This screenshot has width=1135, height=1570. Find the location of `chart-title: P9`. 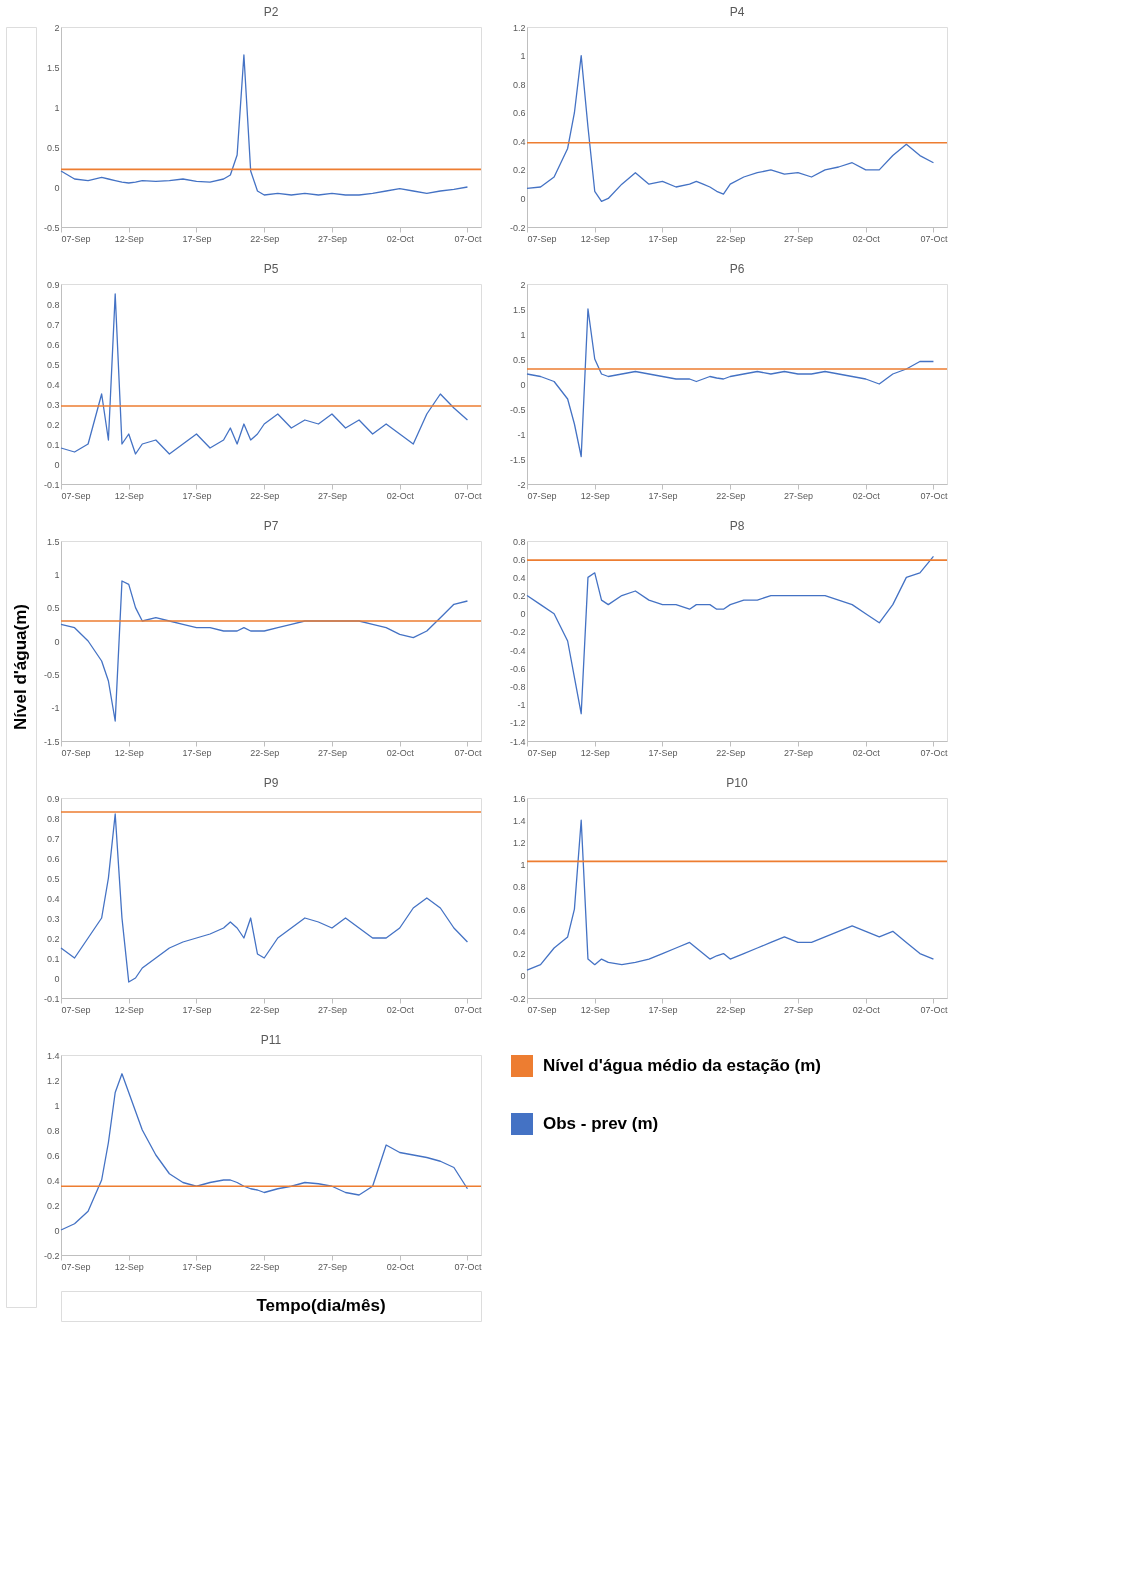

chart-title: P9 is located at coordinates (271, 783).